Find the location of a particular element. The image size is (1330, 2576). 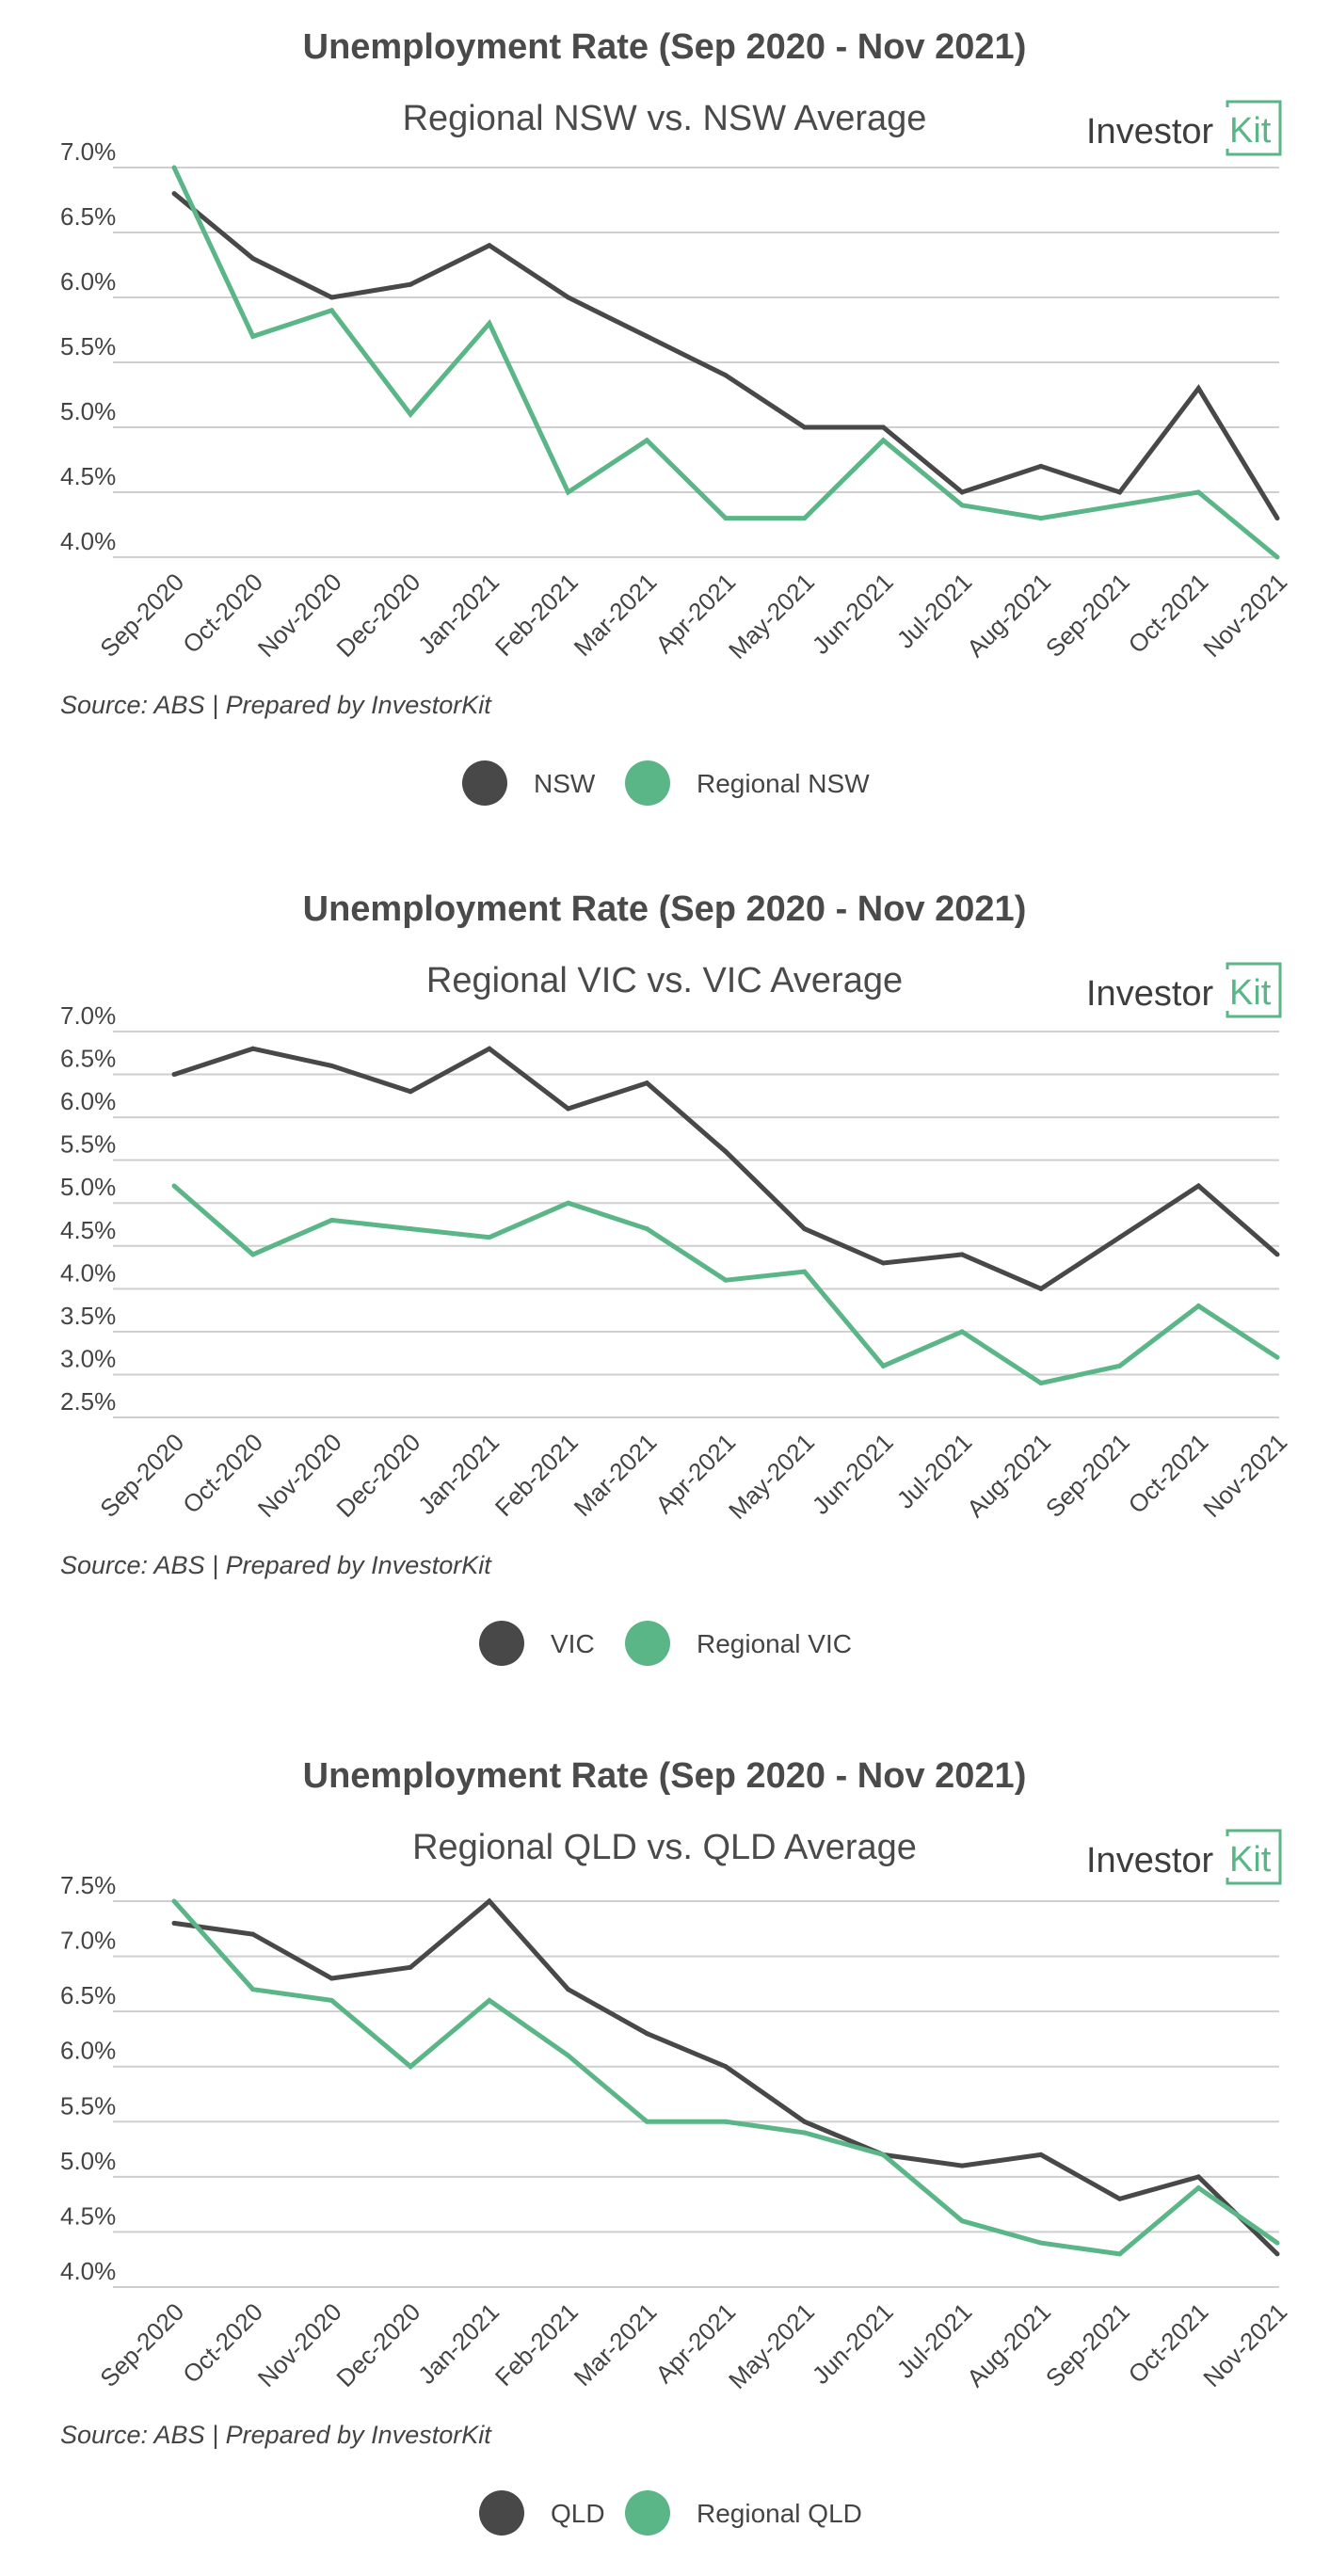

chart-subtitle: Regional QLD vs. QLD Average is located at coordinates (664, 1847).